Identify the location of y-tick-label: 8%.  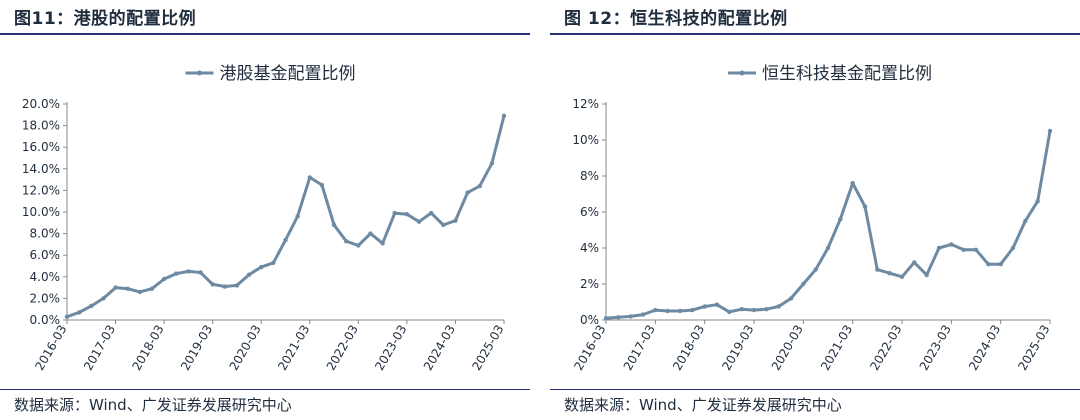
(589, 176).